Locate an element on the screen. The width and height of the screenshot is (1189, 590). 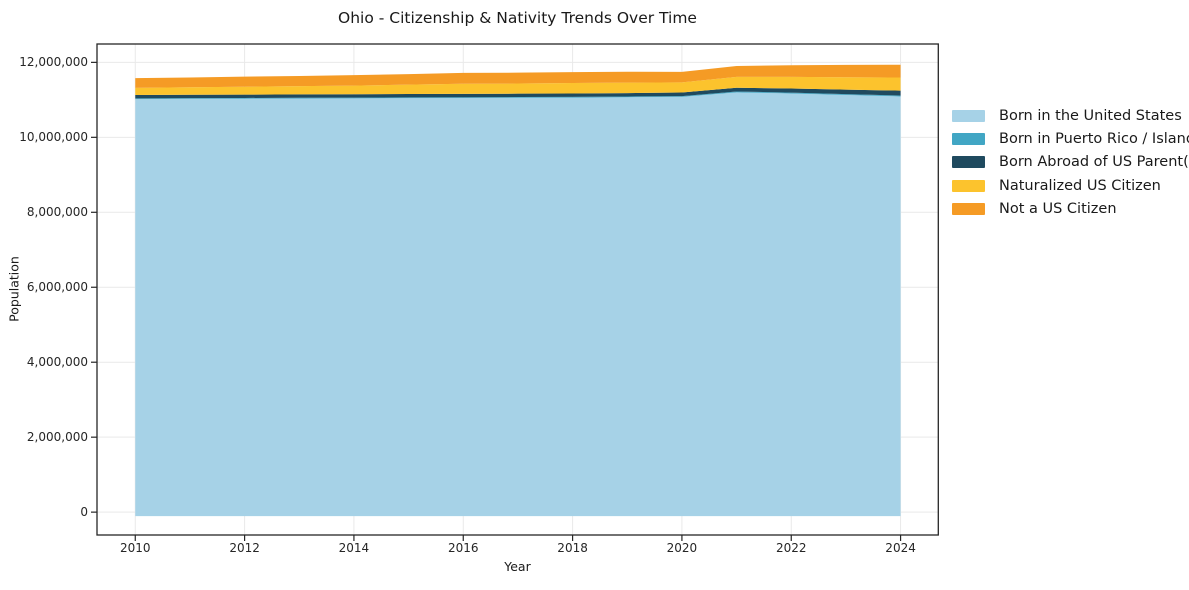
x-tick-label: 2014 is located at coordinates (354, 548).